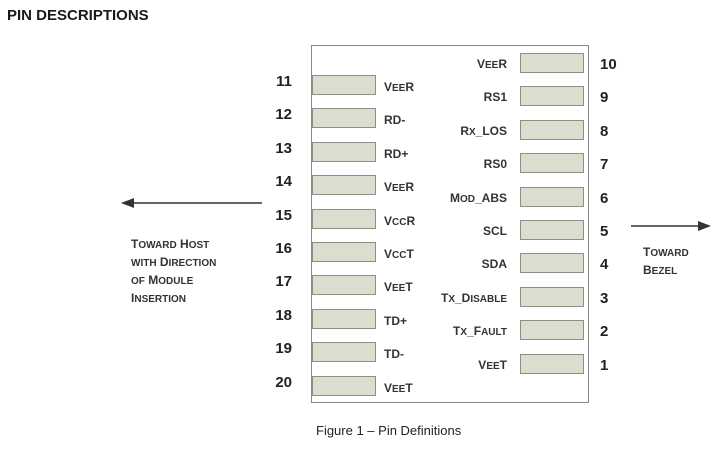 This screenshot has width=719, height=449. I want to click on text-run: D, so click(162, 262).